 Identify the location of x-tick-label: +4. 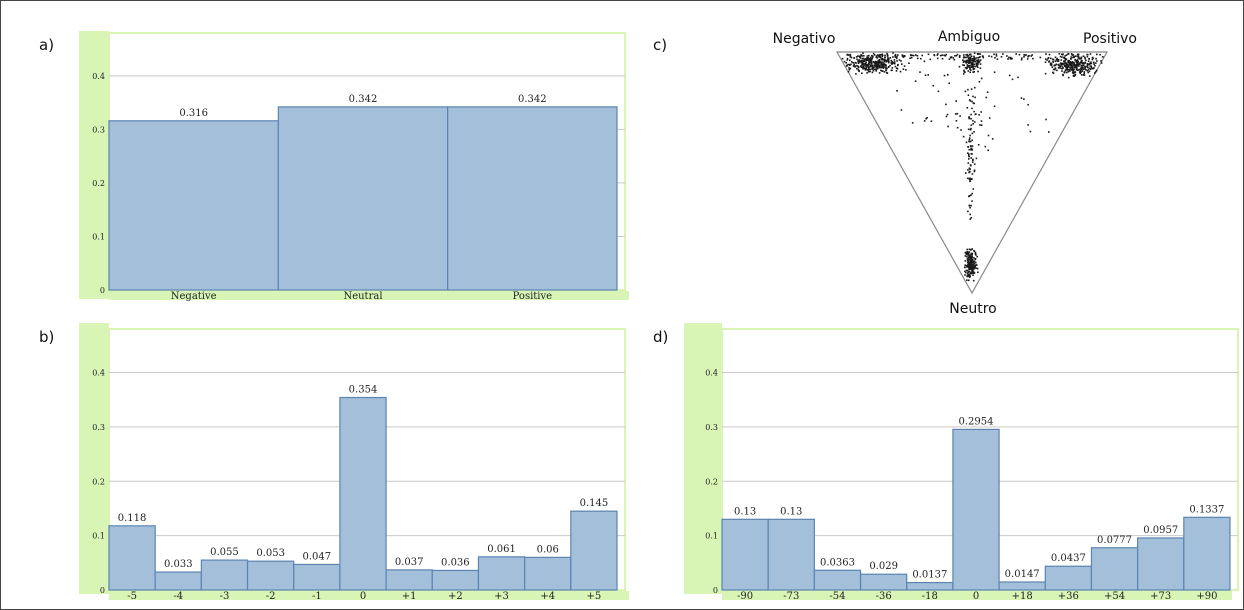
(547, 596).